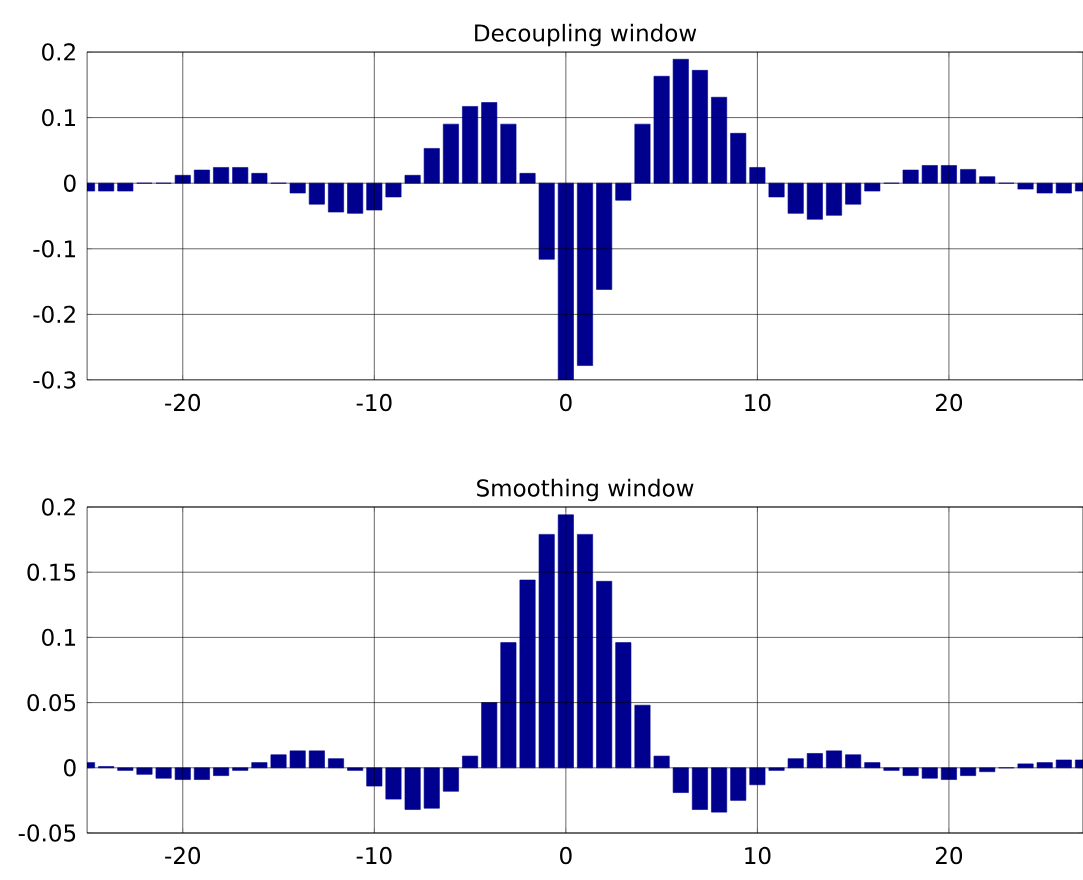 Image resolution: width=1083 pixels, height=880 pixels. I want to click on y-tick-label: 0.15, so click(51, 572).